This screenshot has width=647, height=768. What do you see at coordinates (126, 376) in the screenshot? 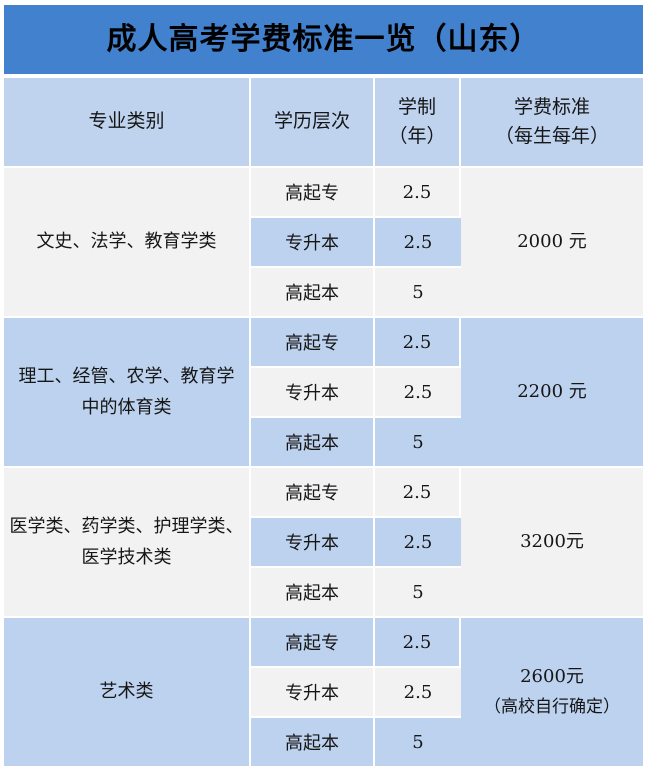
I see `major-category-line: 理工、经管、农学、教育学` at bounding box center [126, 376].